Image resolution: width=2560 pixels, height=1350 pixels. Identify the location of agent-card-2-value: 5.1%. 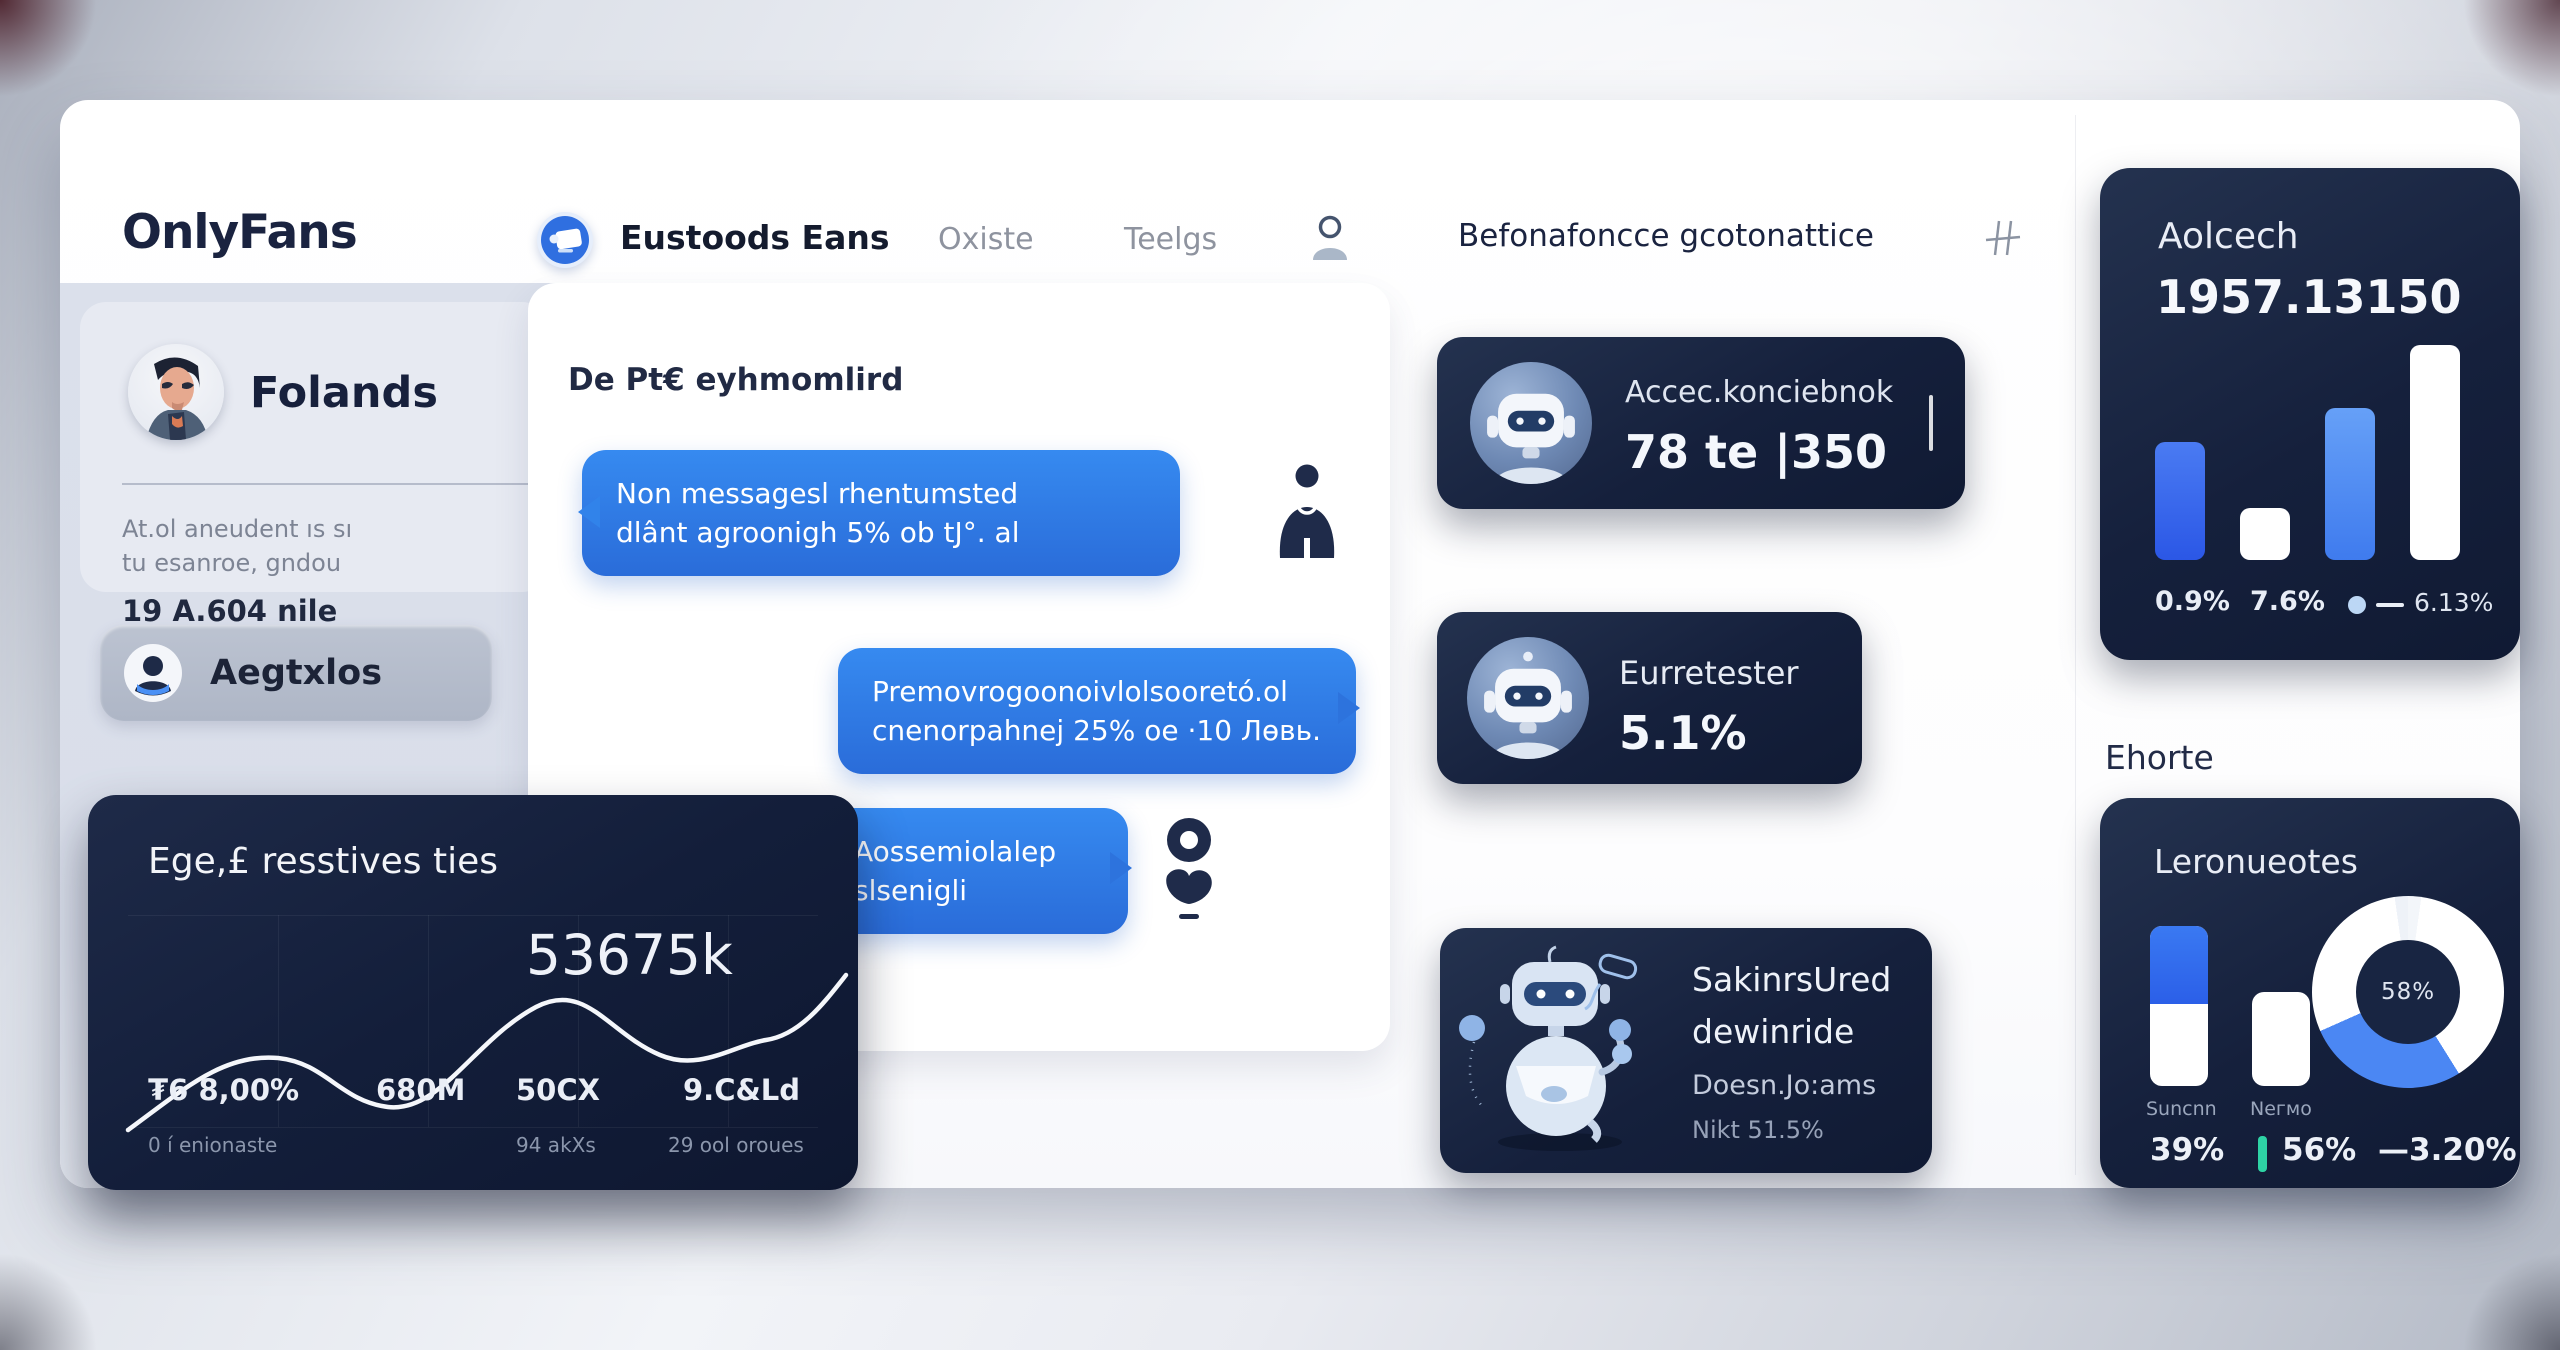
(1683, 733).